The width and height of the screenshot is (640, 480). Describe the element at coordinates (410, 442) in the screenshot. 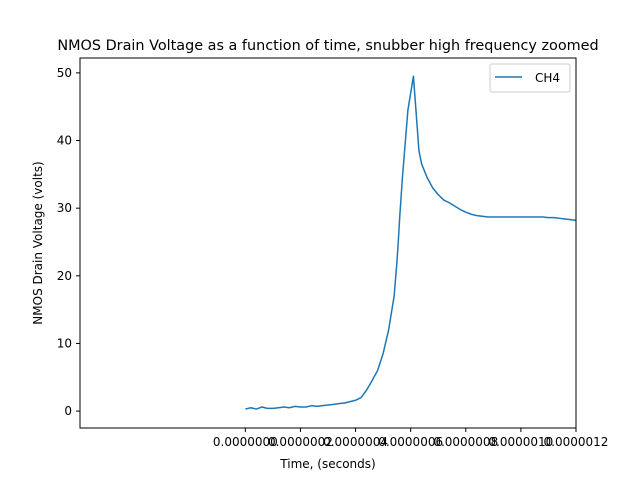

I see `x-tick-label: 0.0000006` at that location.